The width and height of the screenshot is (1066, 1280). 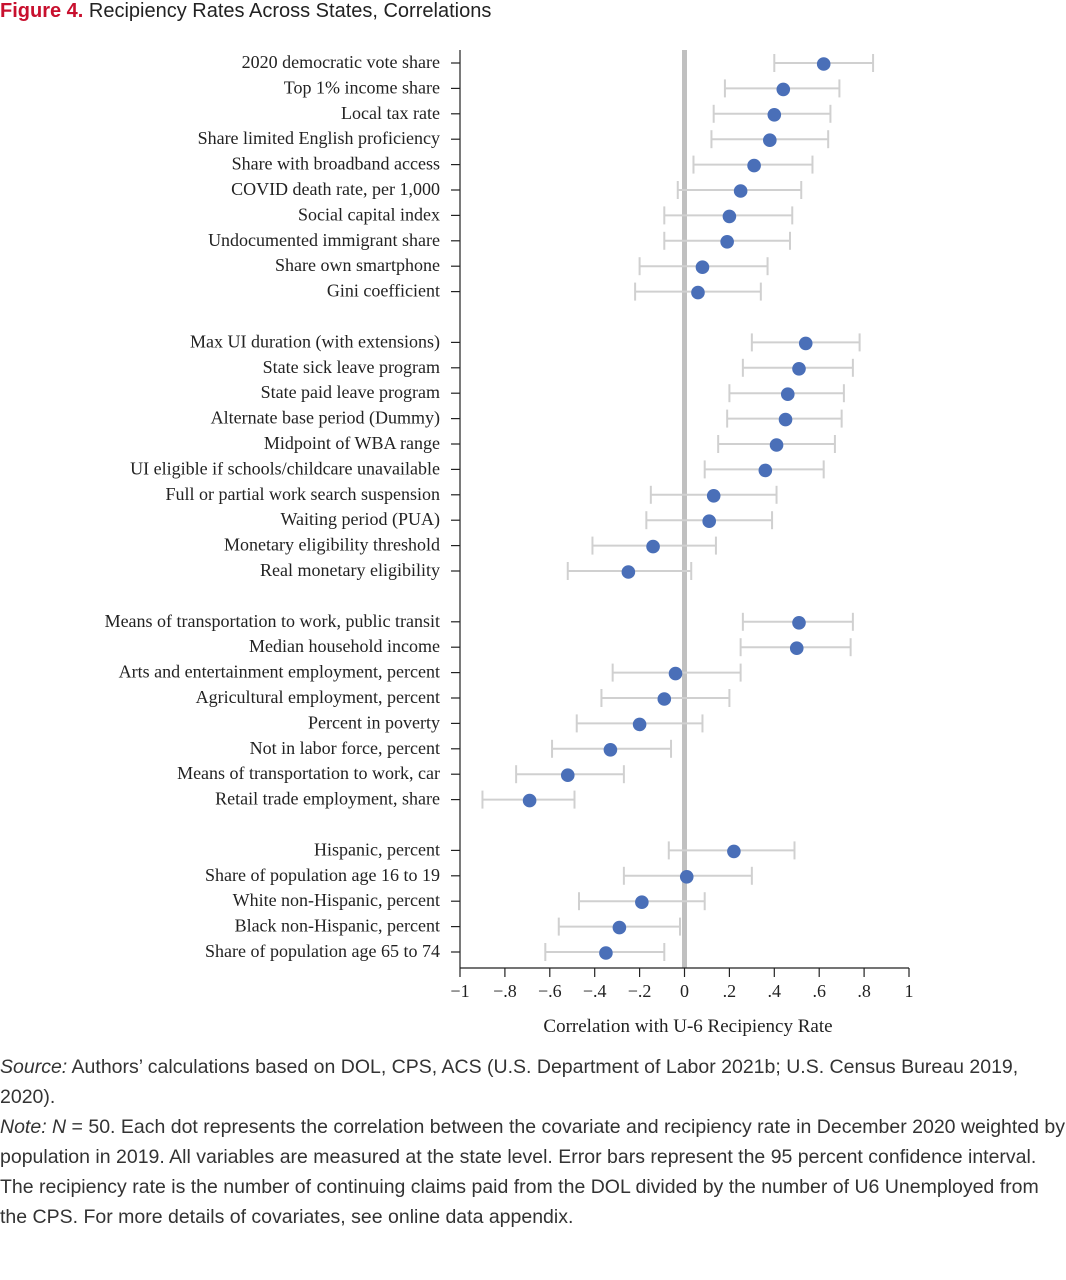 I want to click on x-tick-label: .2, so click(x=730, y=991).